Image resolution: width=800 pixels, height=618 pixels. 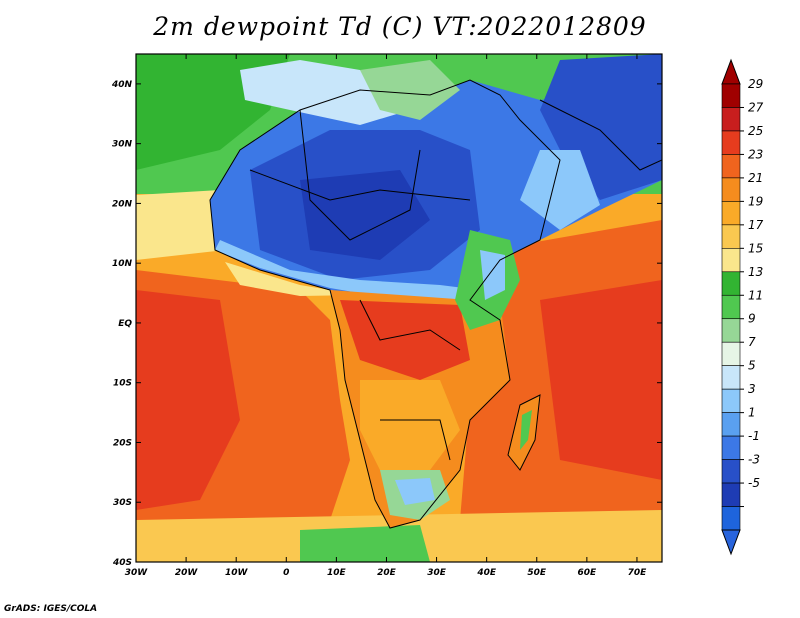 What do you see at coordinates (125, 324) in the screenshot?
I see `lat-tick-label: EQ` at bounding box center [125, 324].